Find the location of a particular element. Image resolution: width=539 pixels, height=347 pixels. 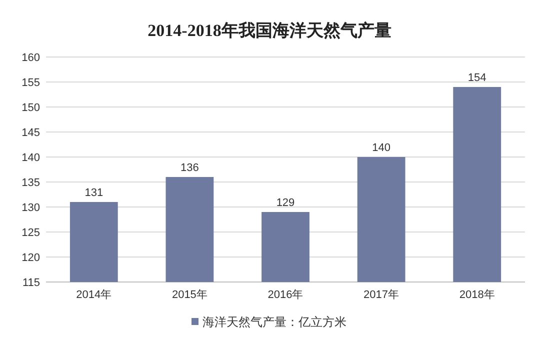

x-tick-label: 2014年 is located at coordinates (94, 295).